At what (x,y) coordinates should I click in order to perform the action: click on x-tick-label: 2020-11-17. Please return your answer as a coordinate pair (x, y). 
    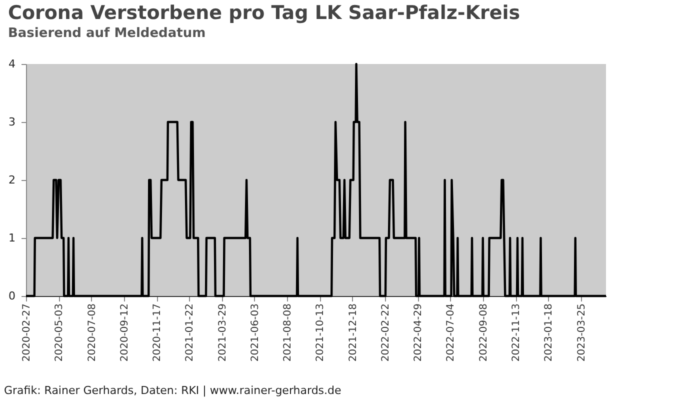
    Looking at the image, I should click on (158, 333).